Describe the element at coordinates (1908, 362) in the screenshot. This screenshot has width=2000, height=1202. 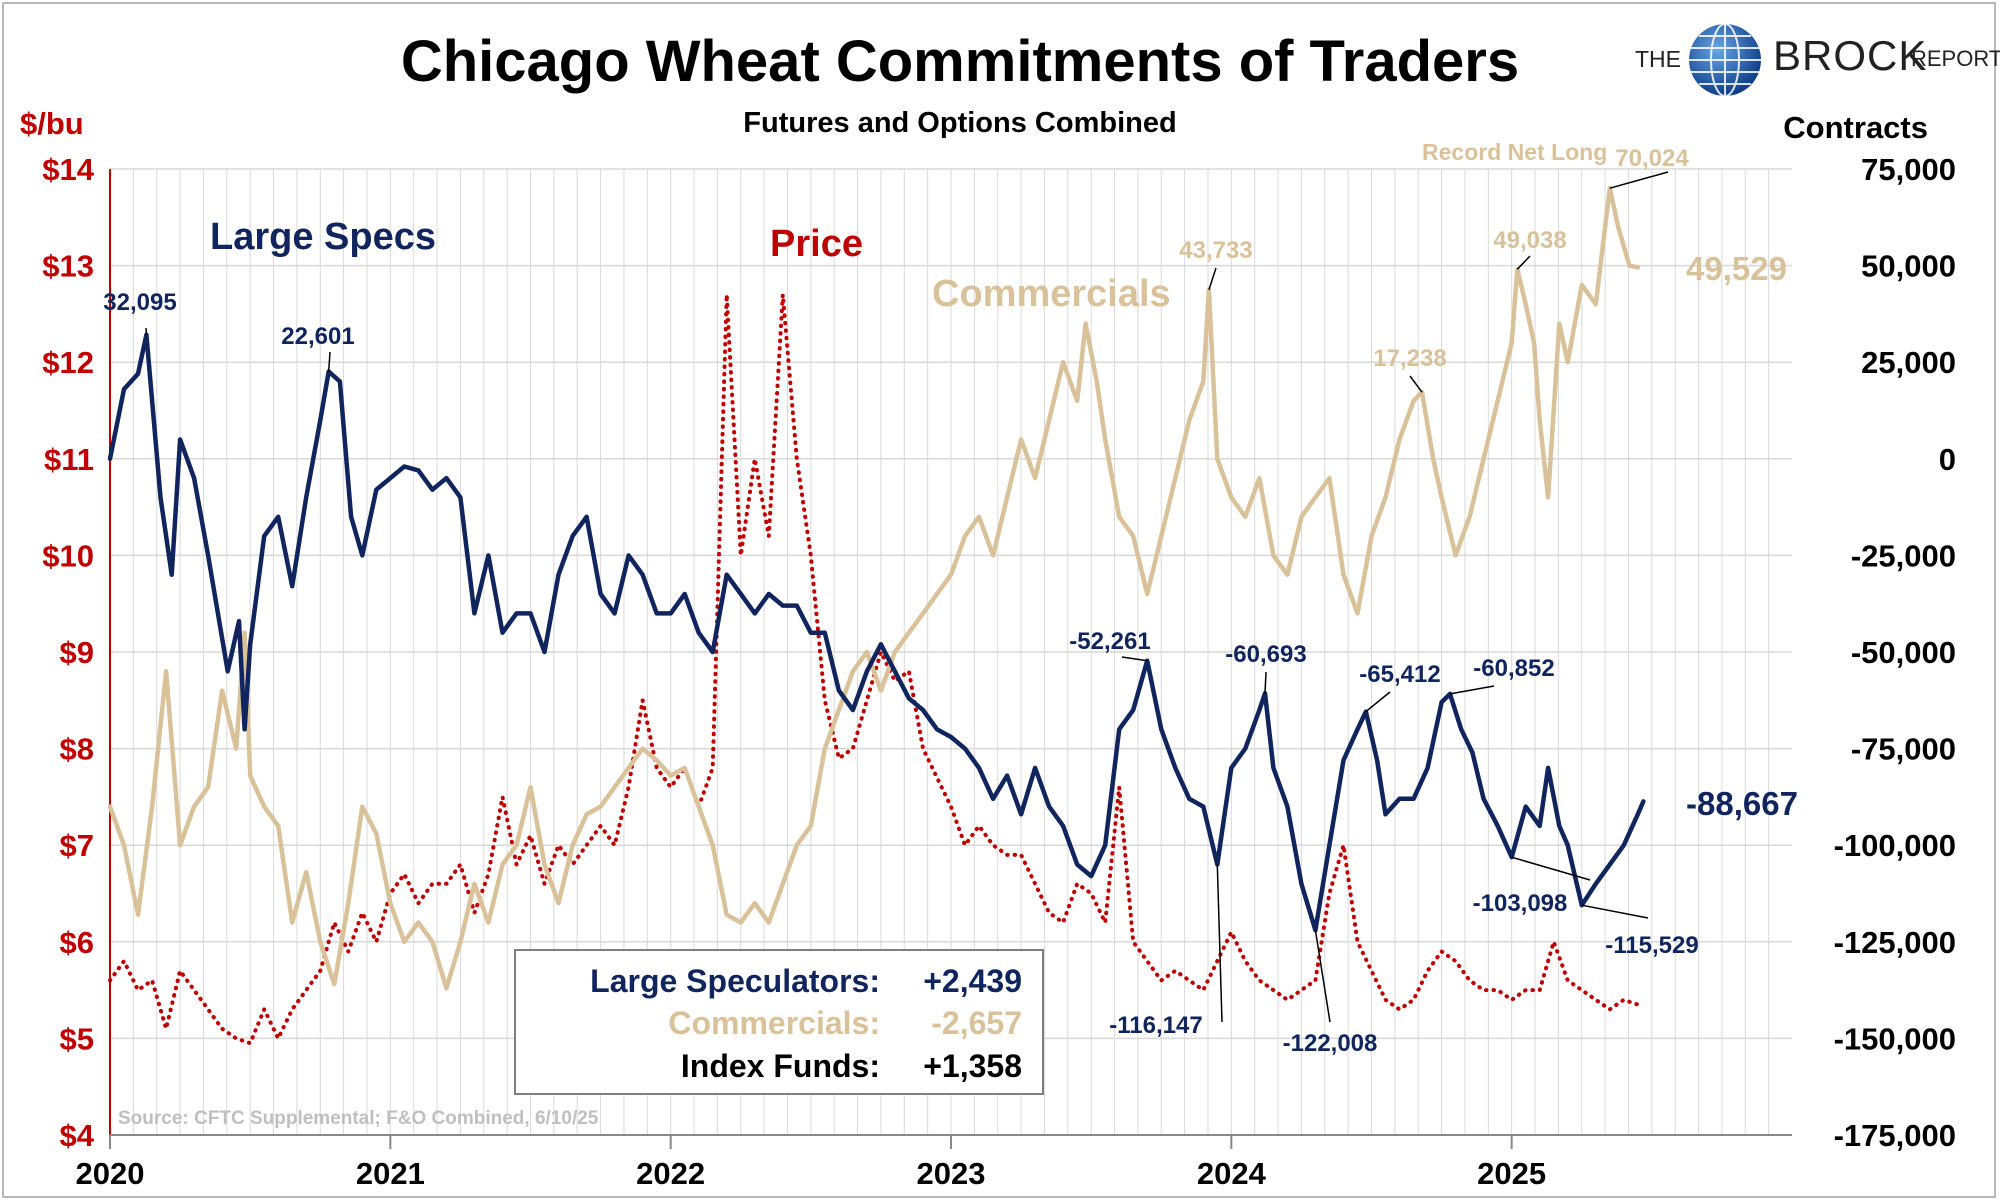
I see `right-tick-label: 25,000` at that location.